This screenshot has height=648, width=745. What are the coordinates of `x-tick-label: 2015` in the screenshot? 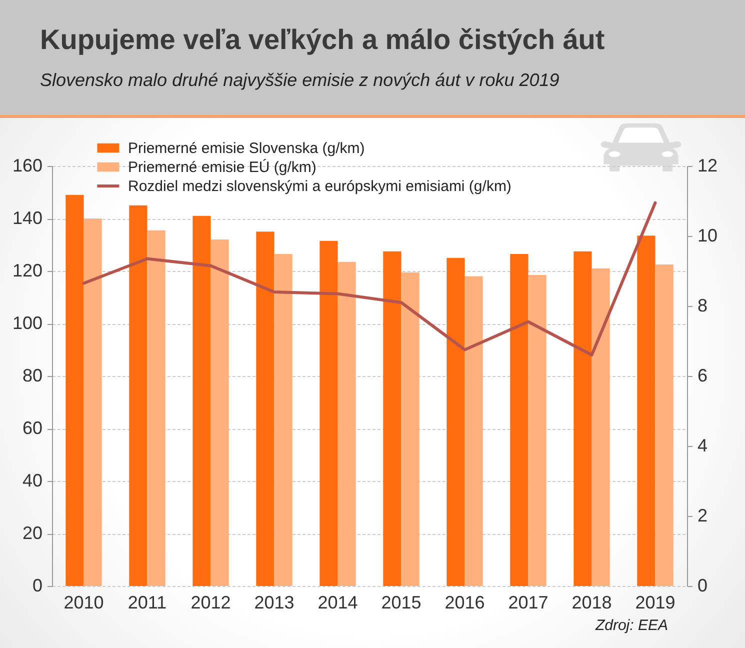 It's located at (401, 602).